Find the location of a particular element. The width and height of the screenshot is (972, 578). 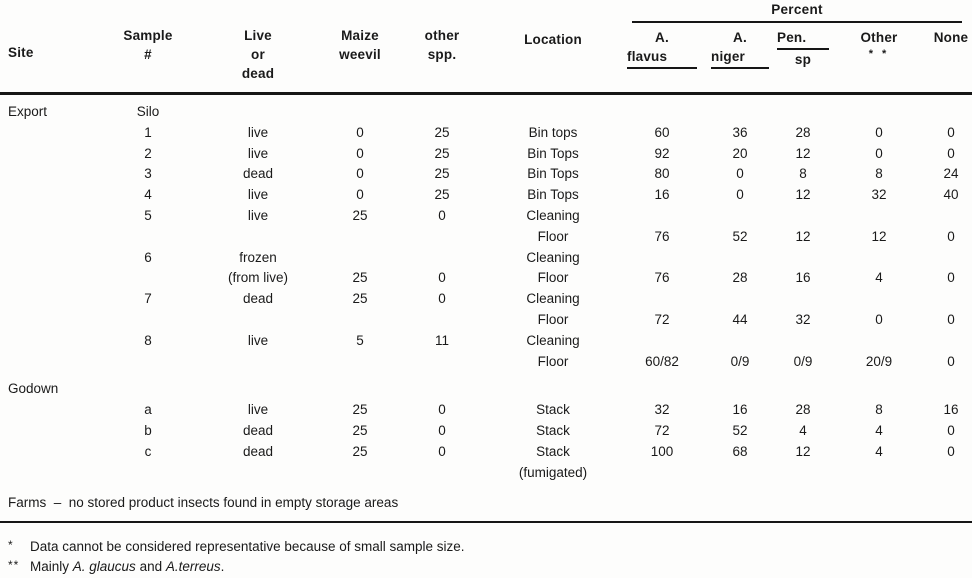

cell-live-or-dead: frozen is located at coordinates (258, 257).